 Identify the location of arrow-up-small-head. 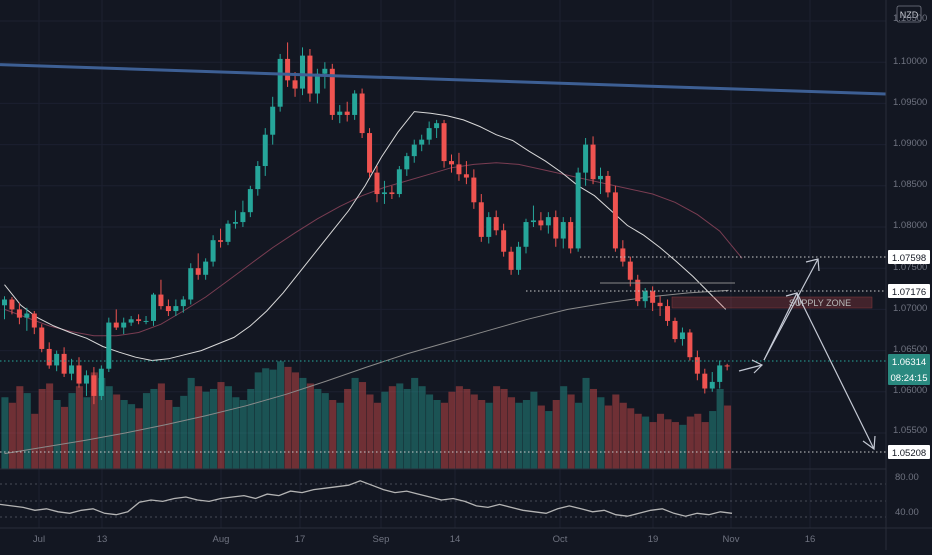
(757, 366).